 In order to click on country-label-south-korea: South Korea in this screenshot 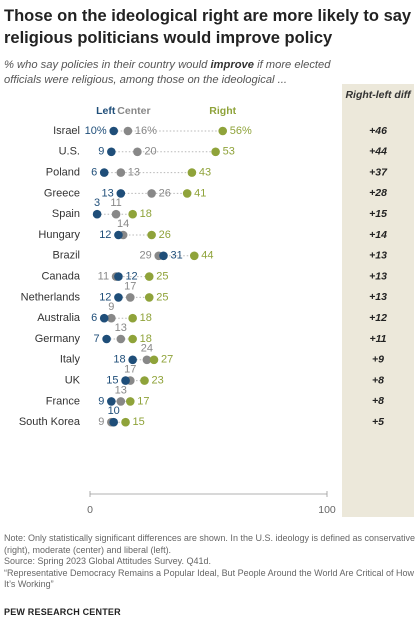, I will do `click(50, 422)`.